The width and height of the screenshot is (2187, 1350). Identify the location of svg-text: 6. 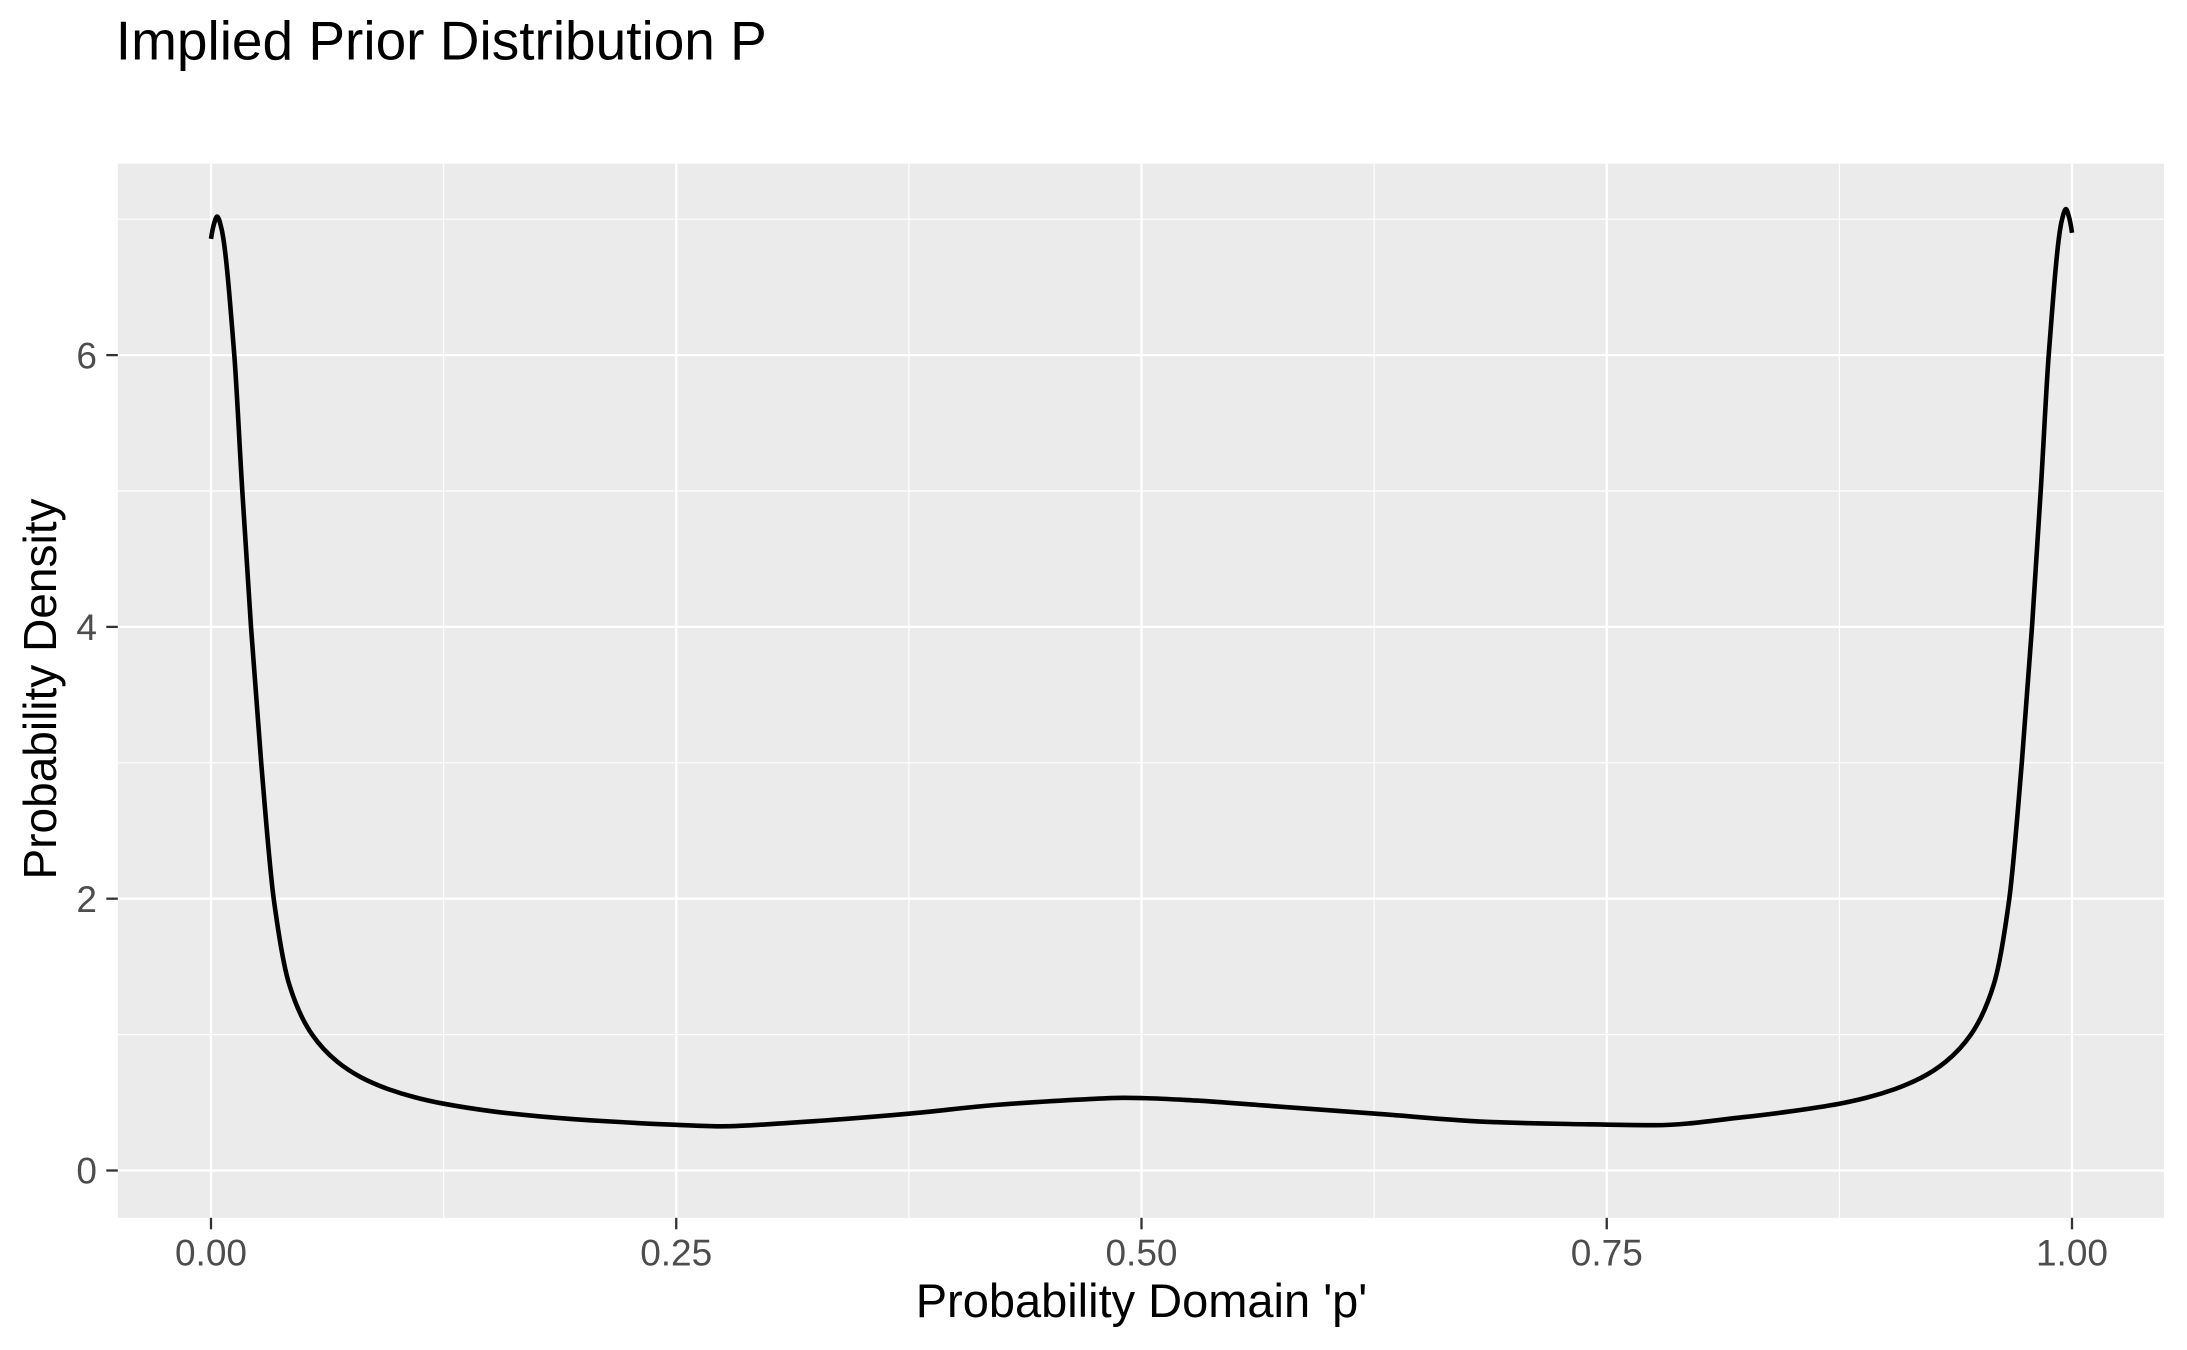
(86, 355).